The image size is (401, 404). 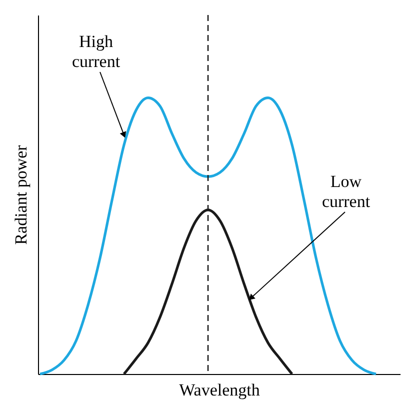 What do you see at coordinates (219, 390) in the screenshot?
I see `x-axis-title: Wavelength` at bounding box center [219, 390].